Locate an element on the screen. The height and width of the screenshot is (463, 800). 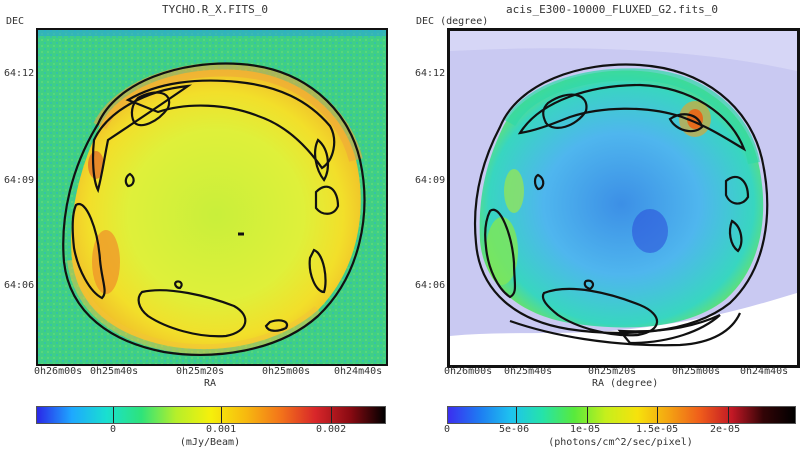
left-ra-tick-2: 0h25m40s is located at coordinates (114, 371).